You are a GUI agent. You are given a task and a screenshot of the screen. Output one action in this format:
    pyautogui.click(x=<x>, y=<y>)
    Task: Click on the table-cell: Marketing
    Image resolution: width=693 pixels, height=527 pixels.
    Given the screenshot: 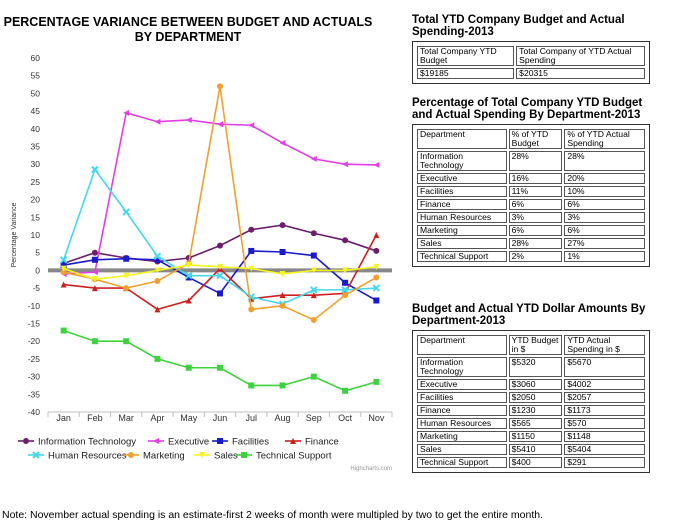 What is the action you would take?
    pyautogui.click(x=462, y=230)
    